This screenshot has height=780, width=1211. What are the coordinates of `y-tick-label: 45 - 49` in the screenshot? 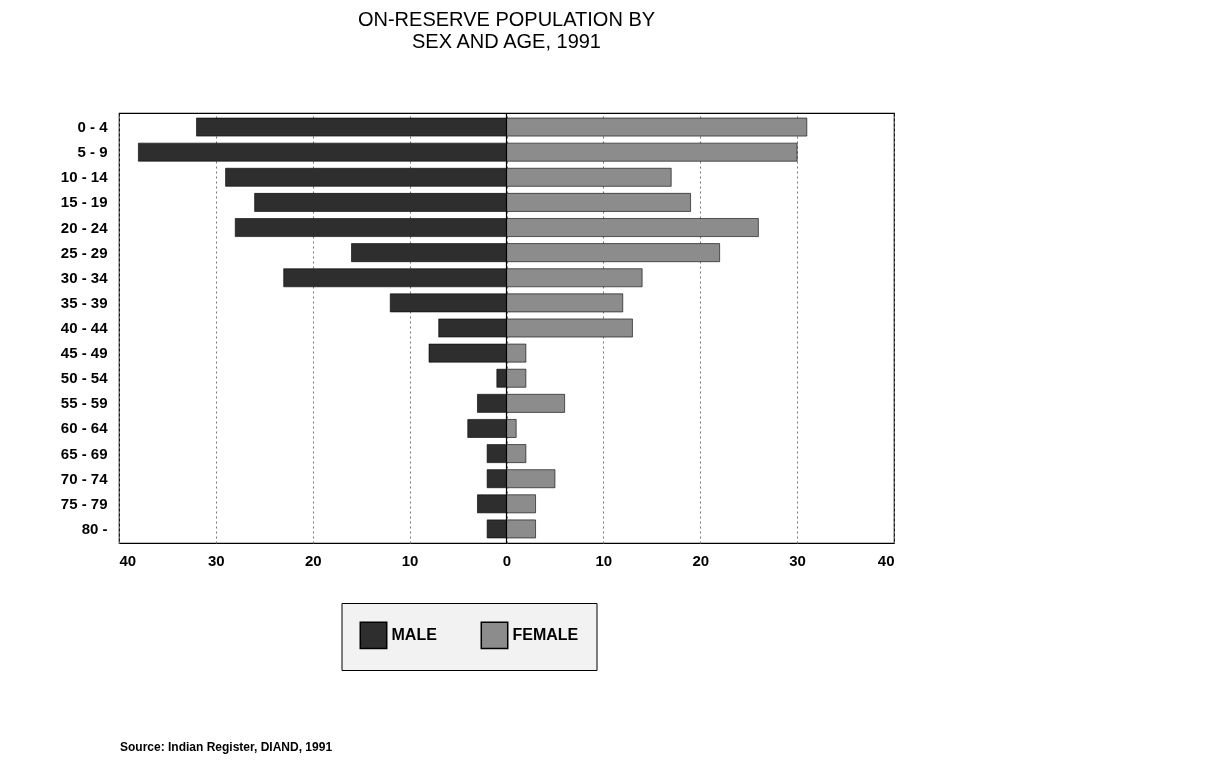 It's located at (84, 353).